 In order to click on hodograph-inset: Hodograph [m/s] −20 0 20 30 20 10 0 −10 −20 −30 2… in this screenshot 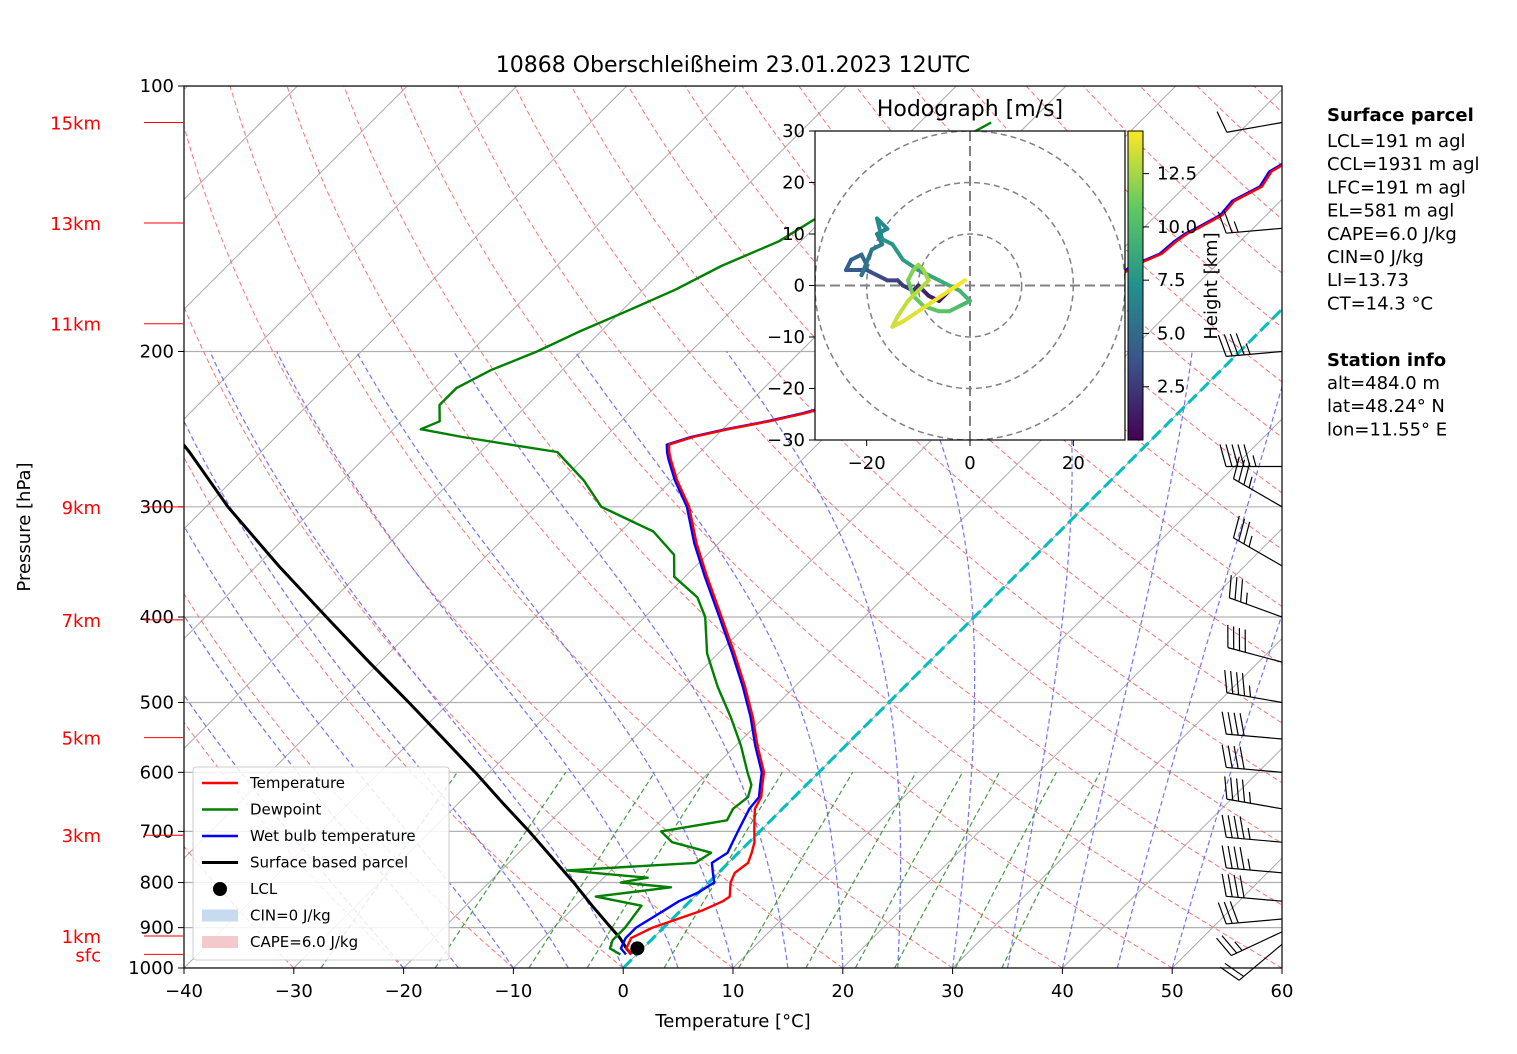, I will do `click(994, 285)`.